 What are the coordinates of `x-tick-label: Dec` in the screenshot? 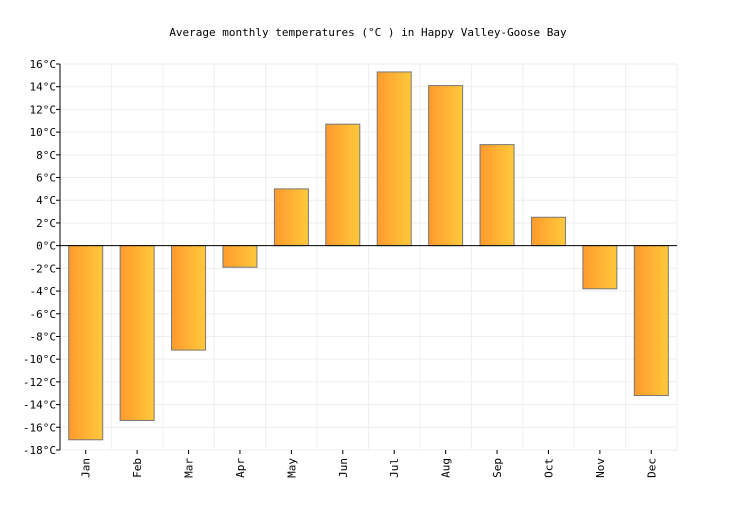 It's located at (651, 468).